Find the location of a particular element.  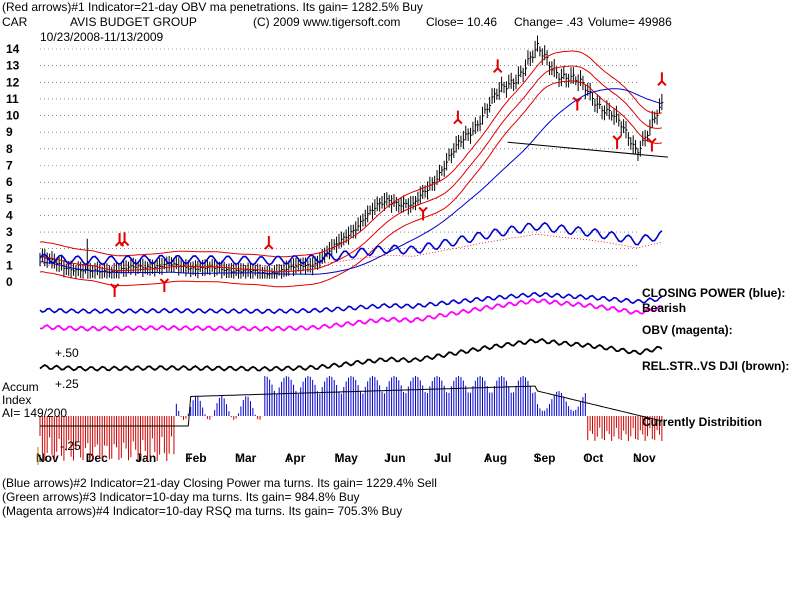

rel-str-label: REL.STR..VS DJI (brown): is located at coordinates (716, 366).